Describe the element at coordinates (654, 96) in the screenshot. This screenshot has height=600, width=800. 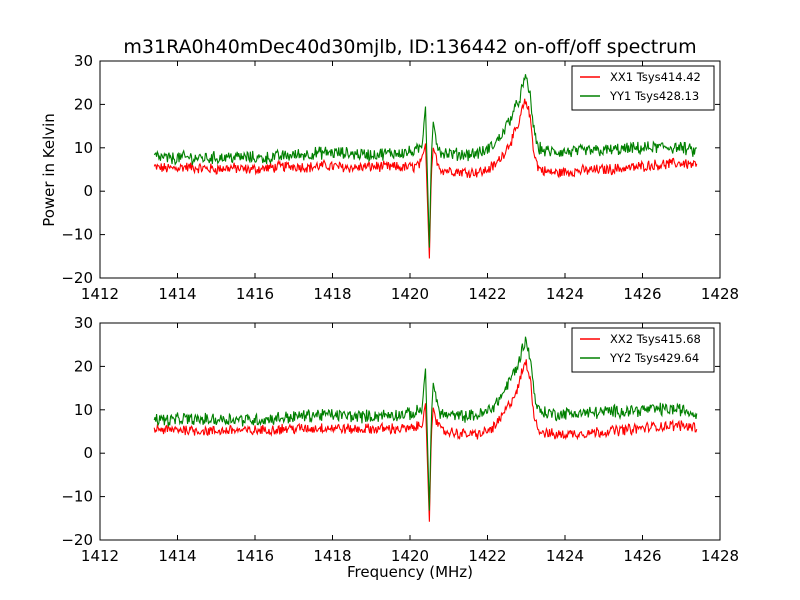
I see `legend-label-yy1: YY1 Tsys428.13` at that location.